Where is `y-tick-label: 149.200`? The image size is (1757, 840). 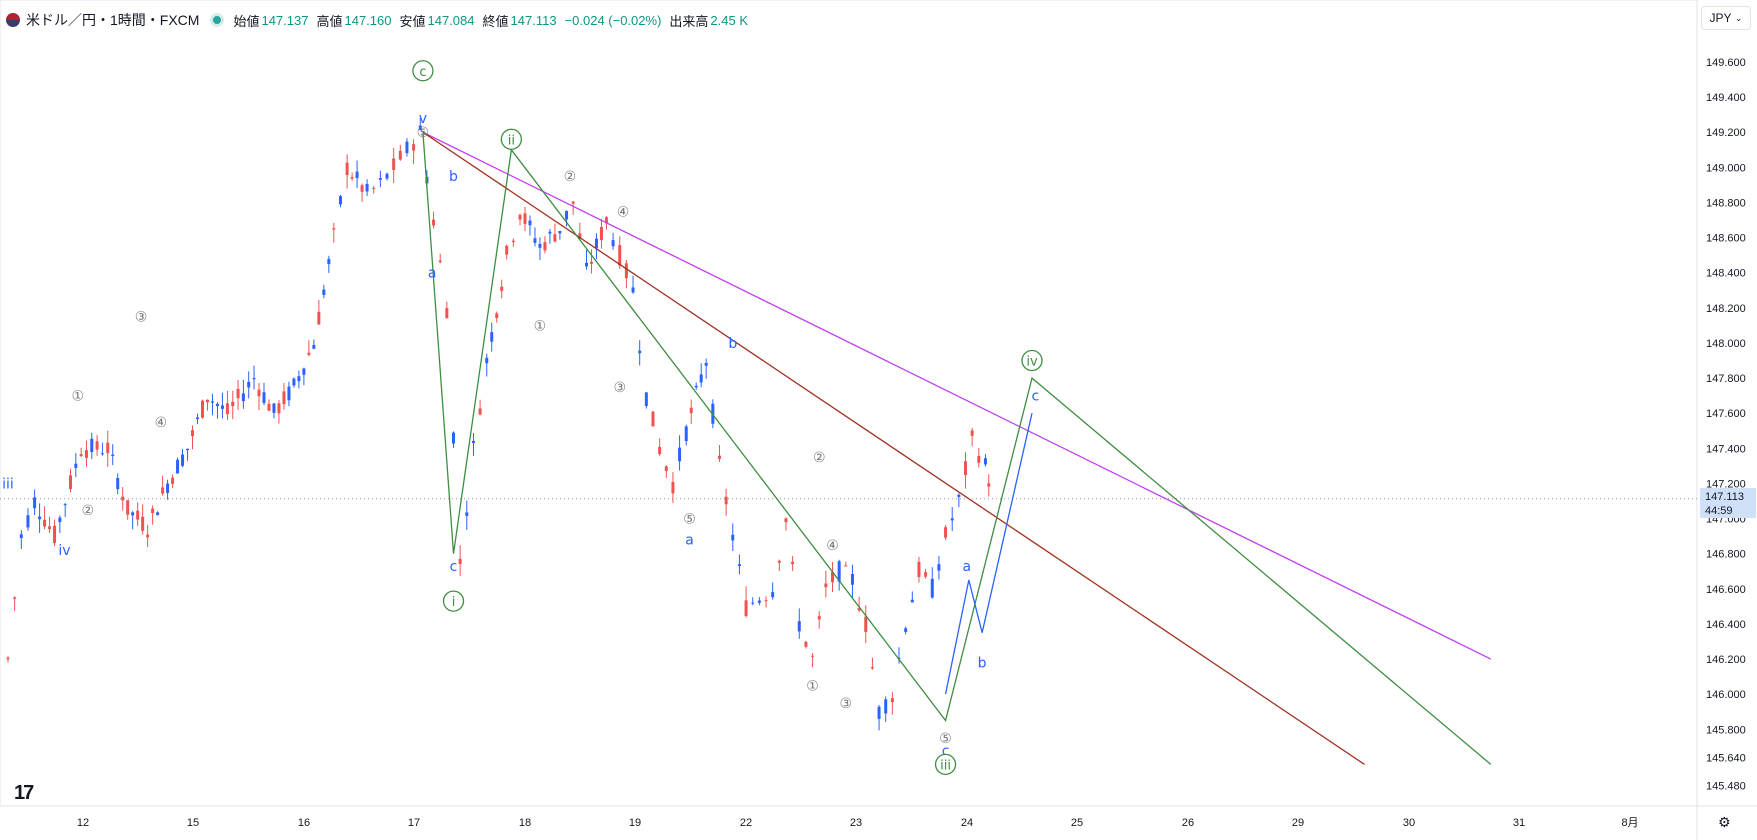
y-tick-label: 149.200 is located at coordinates (1726, 133).